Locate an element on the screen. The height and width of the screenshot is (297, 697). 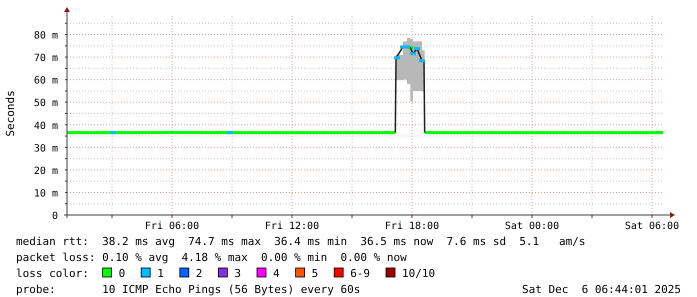
y-tick-label: 80 m is located at coordinates (46, 36).